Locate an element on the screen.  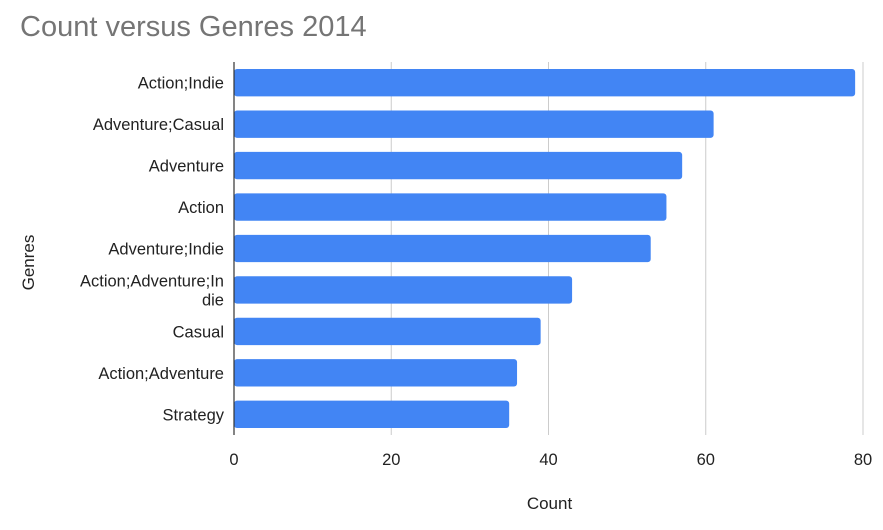
category-label: Action;Indie is located at coordinates (181, 84).